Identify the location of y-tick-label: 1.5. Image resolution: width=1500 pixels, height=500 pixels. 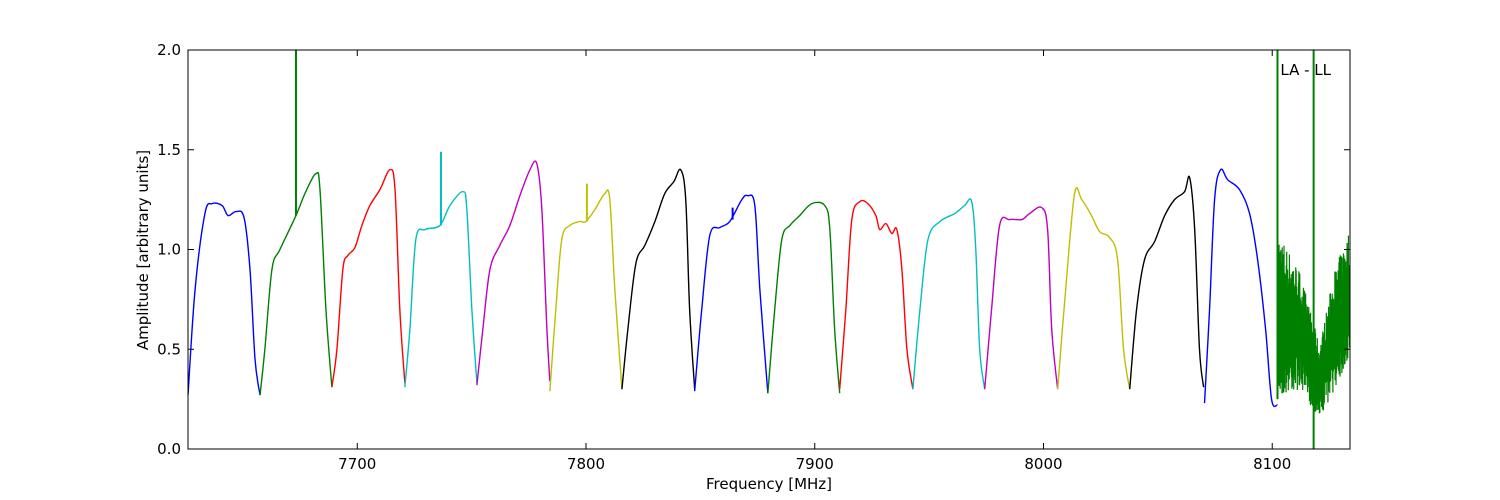
(169, 150).